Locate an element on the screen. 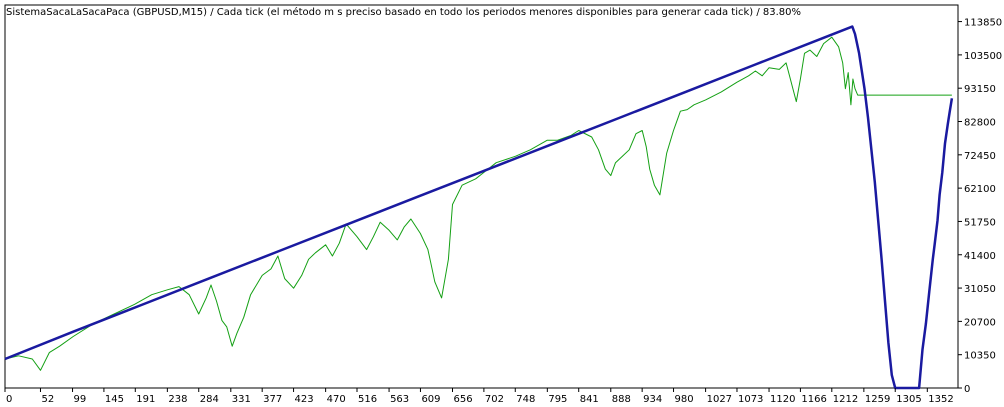 This screenshot has width=1004, height=407. x-tick-label: 191 is located at coordinates (145, 399).